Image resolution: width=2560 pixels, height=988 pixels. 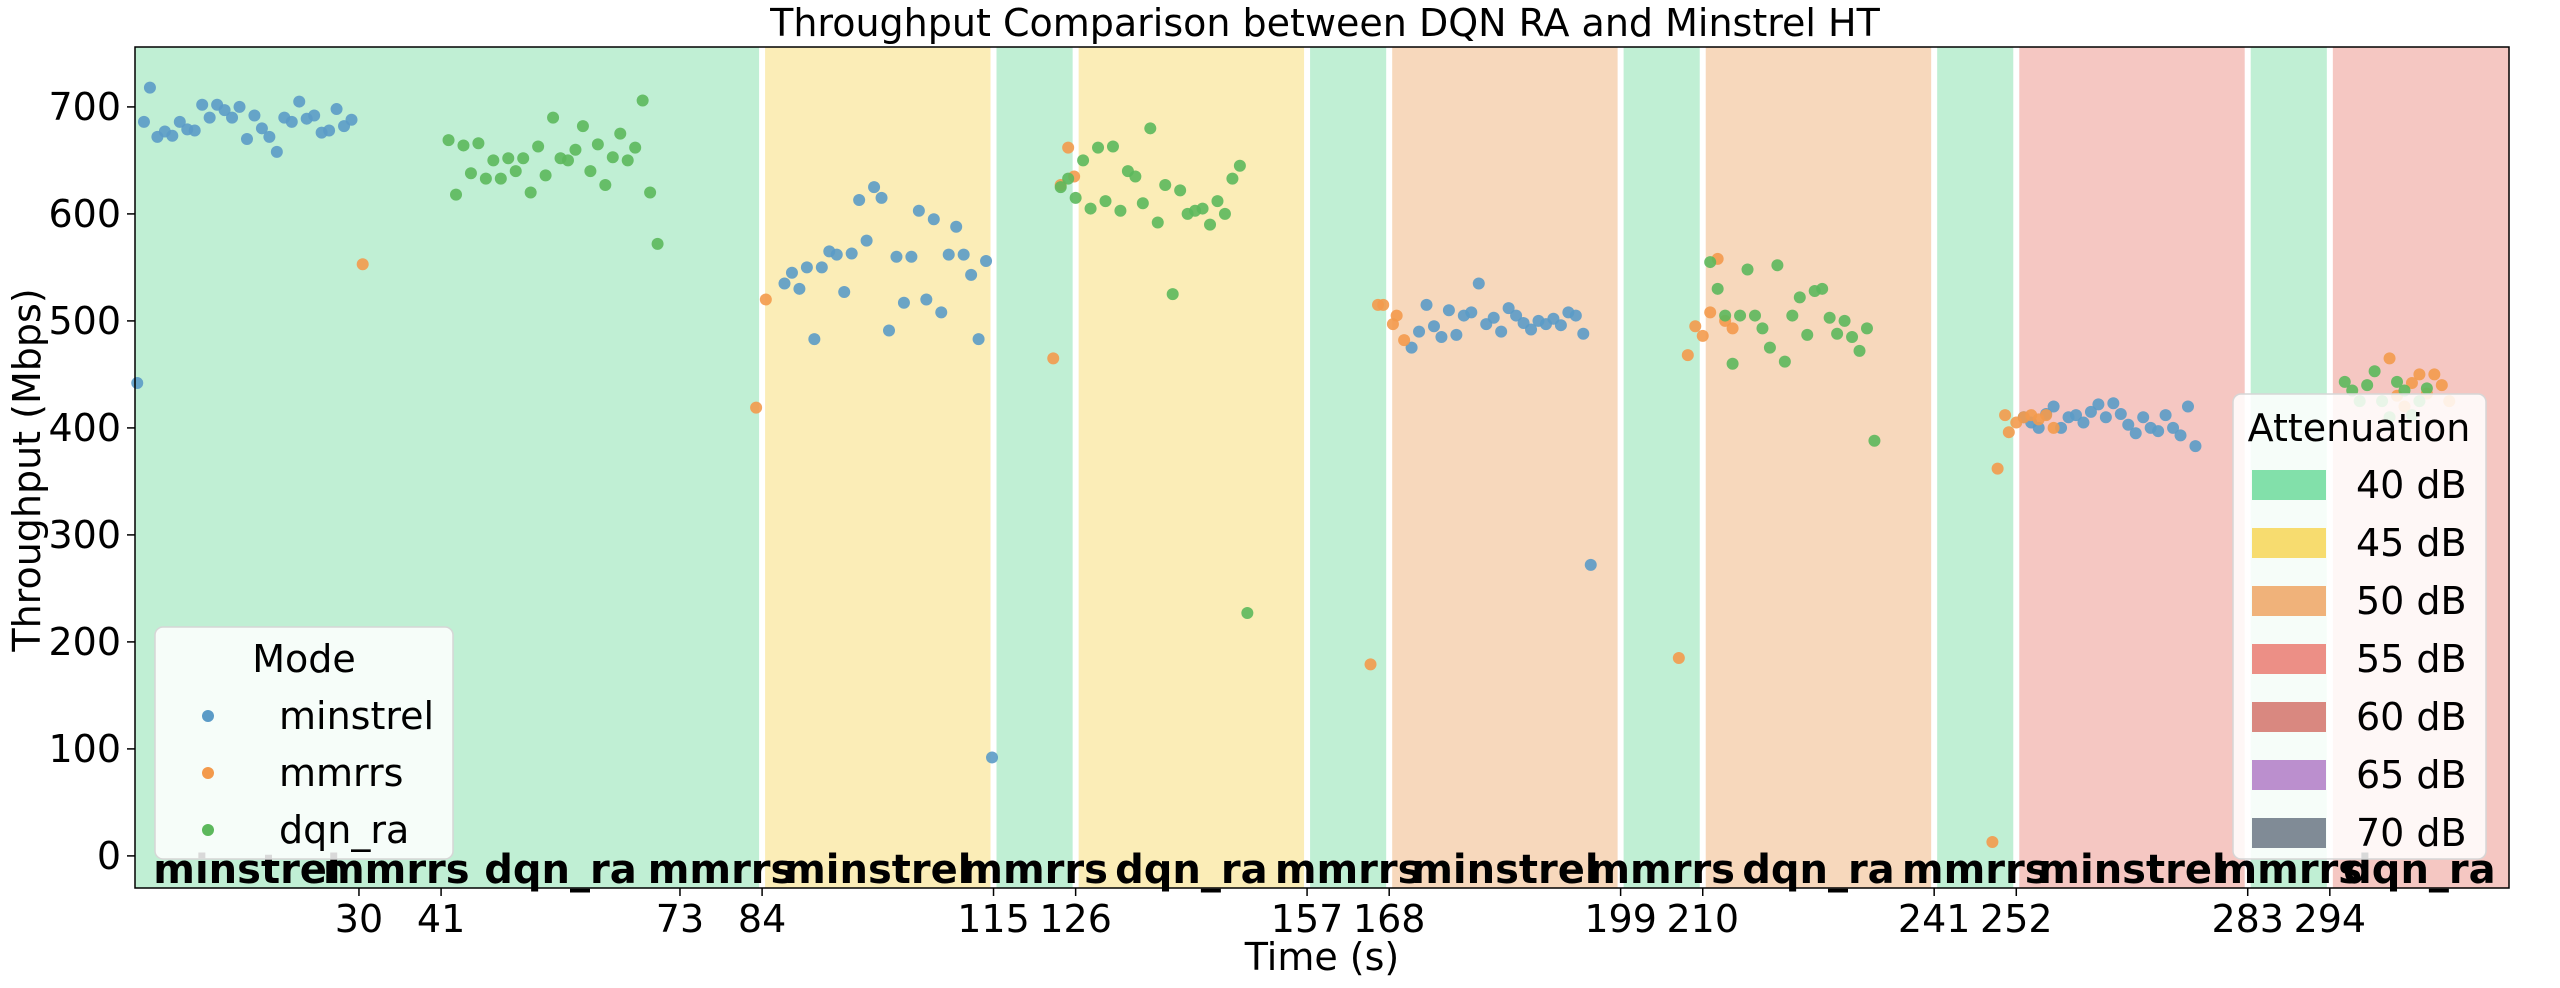 I want to click on mode-label-2: dqn_ra, so click(x=560, y=870).